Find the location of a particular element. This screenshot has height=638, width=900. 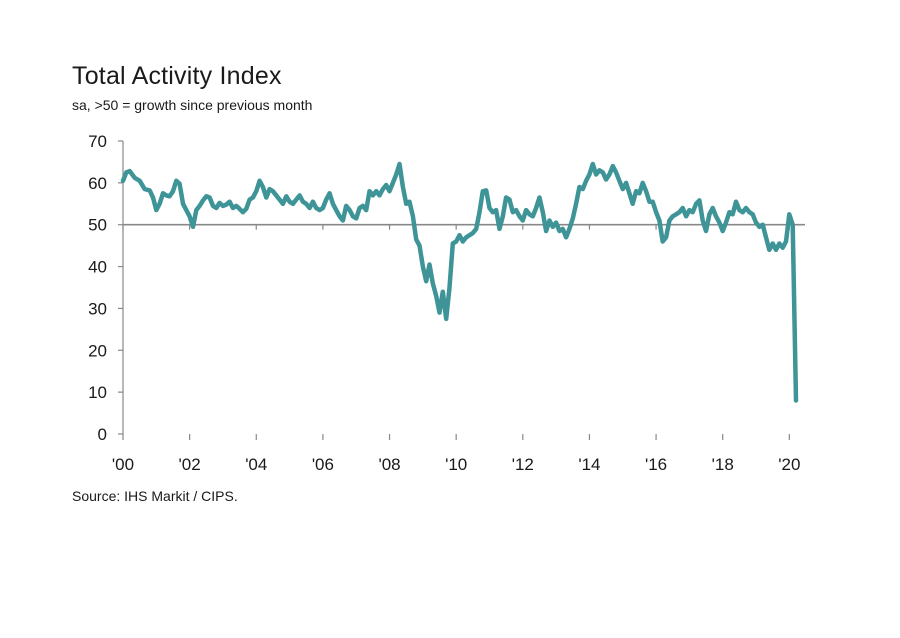

y-axis: 0 10 20 30 40 50 60 70 is located at coordinates (106, 288).